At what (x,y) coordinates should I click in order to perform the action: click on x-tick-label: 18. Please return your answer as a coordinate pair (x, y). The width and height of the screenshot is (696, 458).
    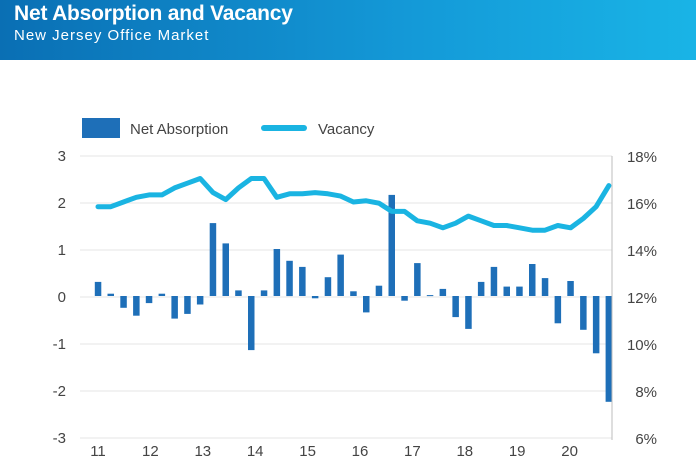
    Looking at the image, I should click on (464, 450).